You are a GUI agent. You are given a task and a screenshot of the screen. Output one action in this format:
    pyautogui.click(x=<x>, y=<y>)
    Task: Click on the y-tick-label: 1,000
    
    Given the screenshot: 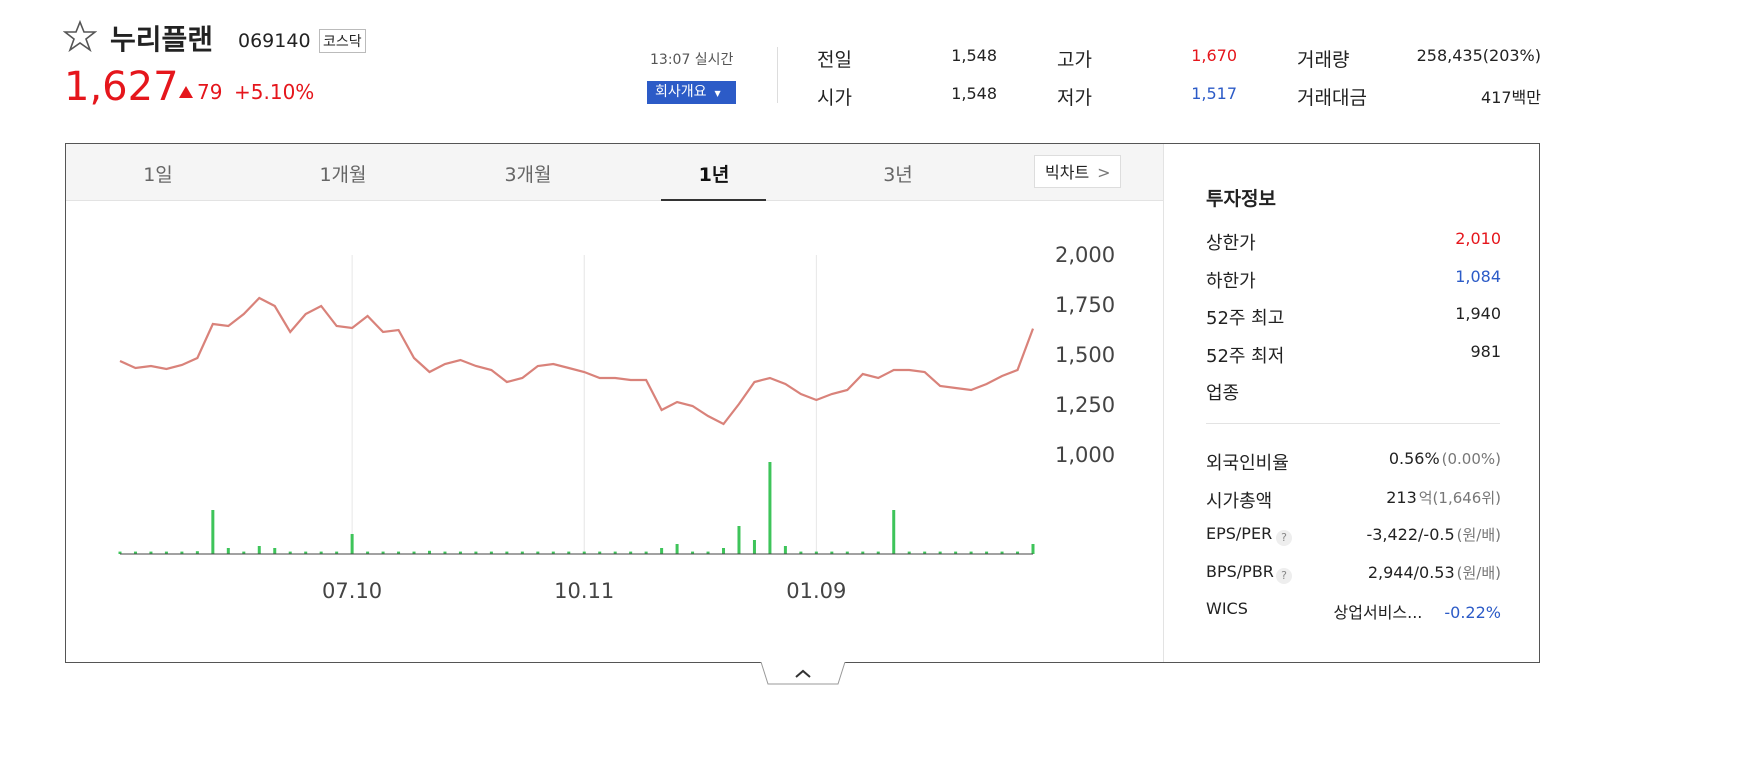 What is the action you would take?
    pyautogui.click(x=1085, y=455)
    